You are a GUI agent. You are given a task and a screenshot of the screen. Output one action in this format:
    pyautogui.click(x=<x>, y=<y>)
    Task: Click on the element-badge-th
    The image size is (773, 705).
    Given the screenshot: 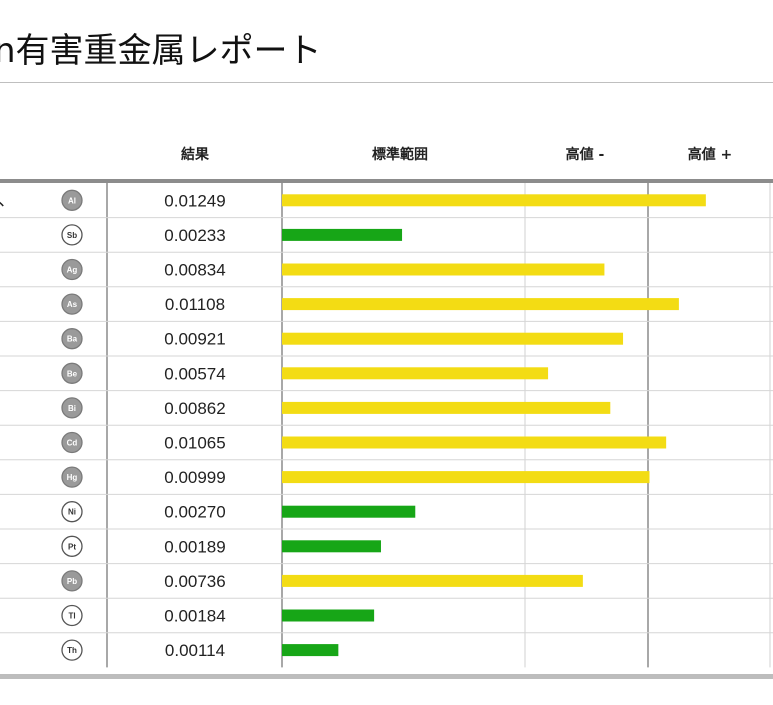 What is the action you would take?
    pyautogui.click(x=72, y=650)
    